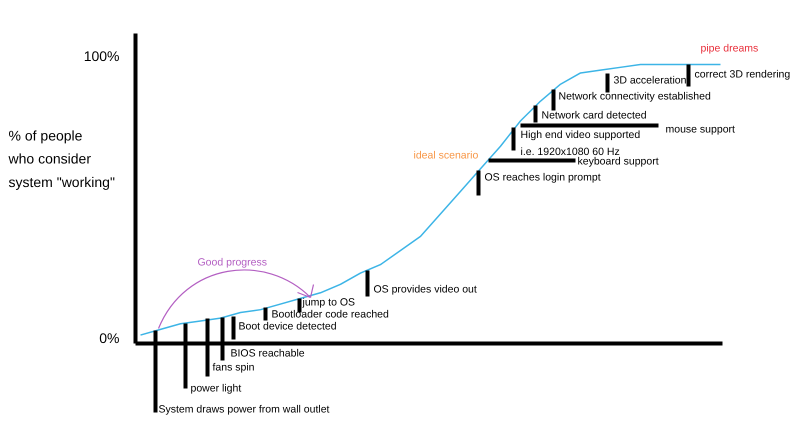 The width and height of the screenshot is (800, 427). What do you see at coordinates (701, 130) in the screenshot?
I see `annotation: mouse support` at bounding box center [701, 130].